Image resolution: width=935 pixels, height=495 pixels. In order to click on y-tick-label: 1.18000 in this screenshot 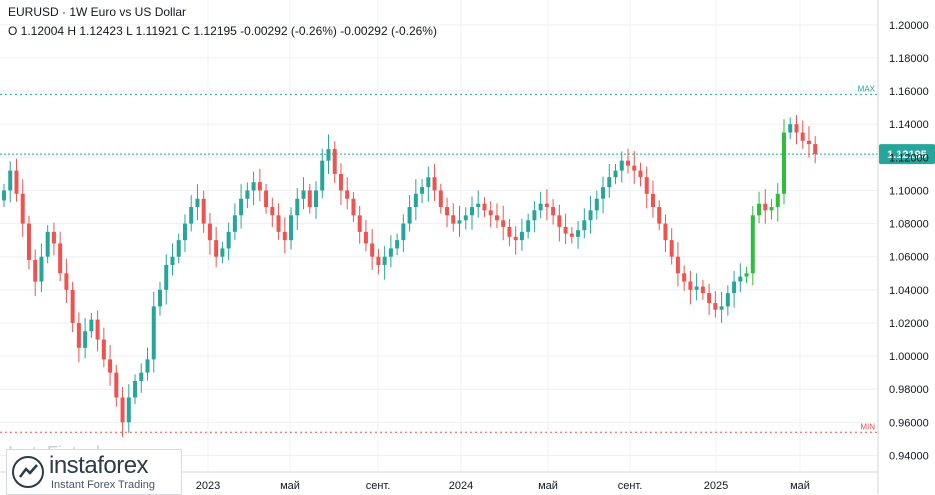, I will do `click(909, 59)`.